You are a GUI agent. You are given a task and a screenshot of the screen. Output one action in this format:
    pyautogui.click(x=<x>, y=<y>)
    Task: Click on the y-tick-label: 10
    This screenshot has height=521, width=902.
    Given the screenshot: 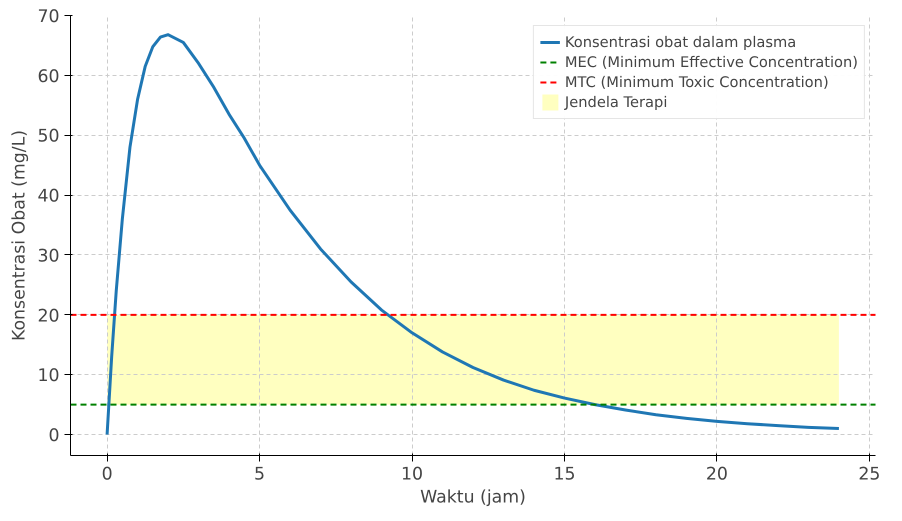 What is the action you would take?
    pyautogui.click(x=48, y=376)
    